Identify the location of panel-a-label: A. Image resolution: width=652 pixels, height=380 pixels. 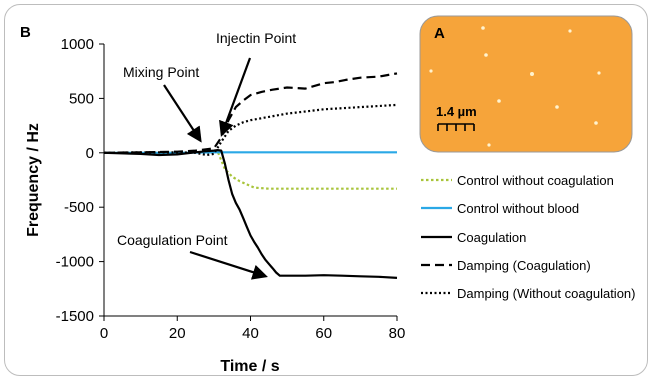
(439, 33).